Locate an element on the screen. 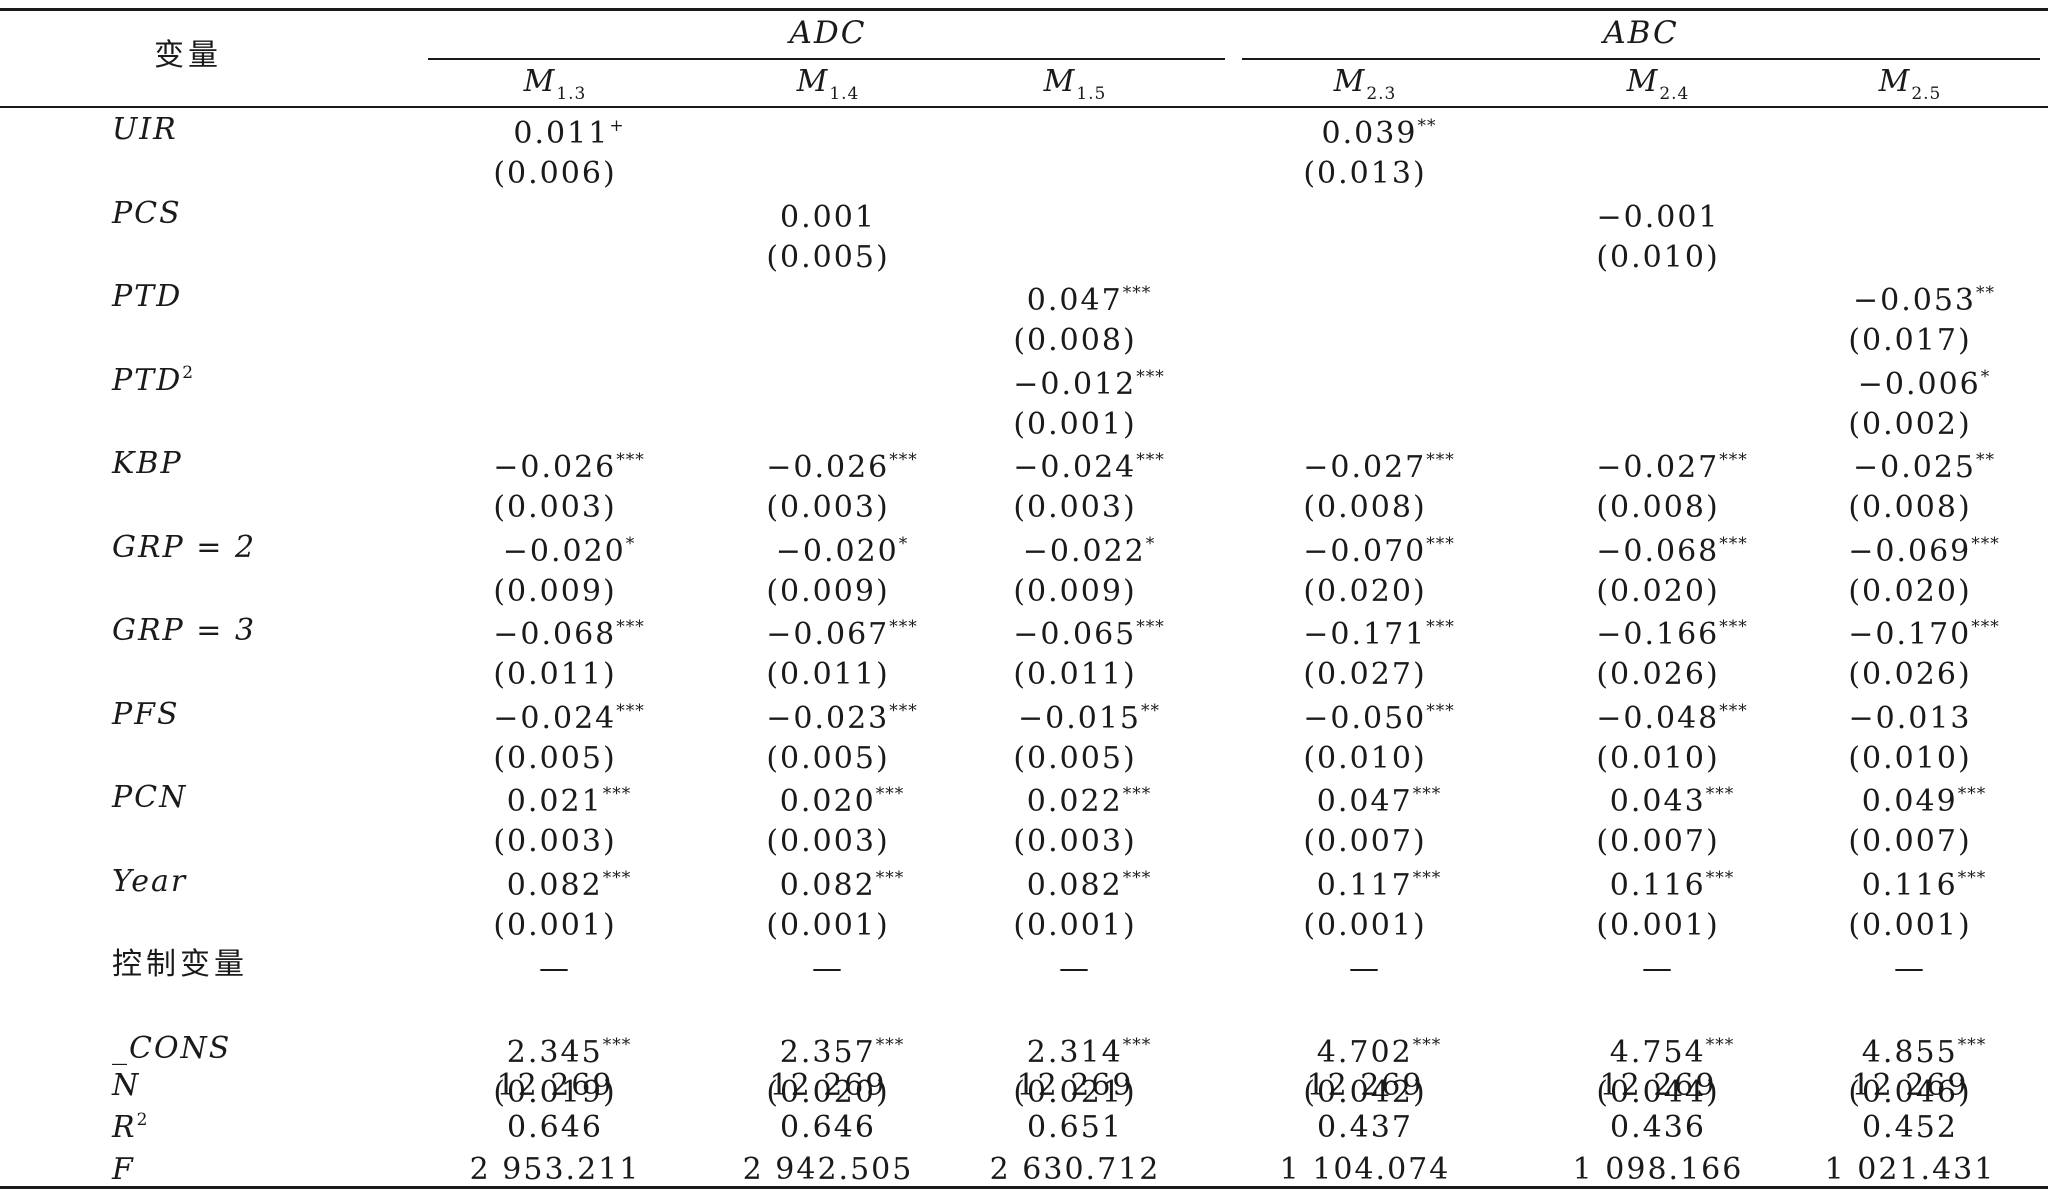 This screenshot has height=1200, width=2048. standard-error-cell: (0.046) is located at coordinates (1910, 1092).